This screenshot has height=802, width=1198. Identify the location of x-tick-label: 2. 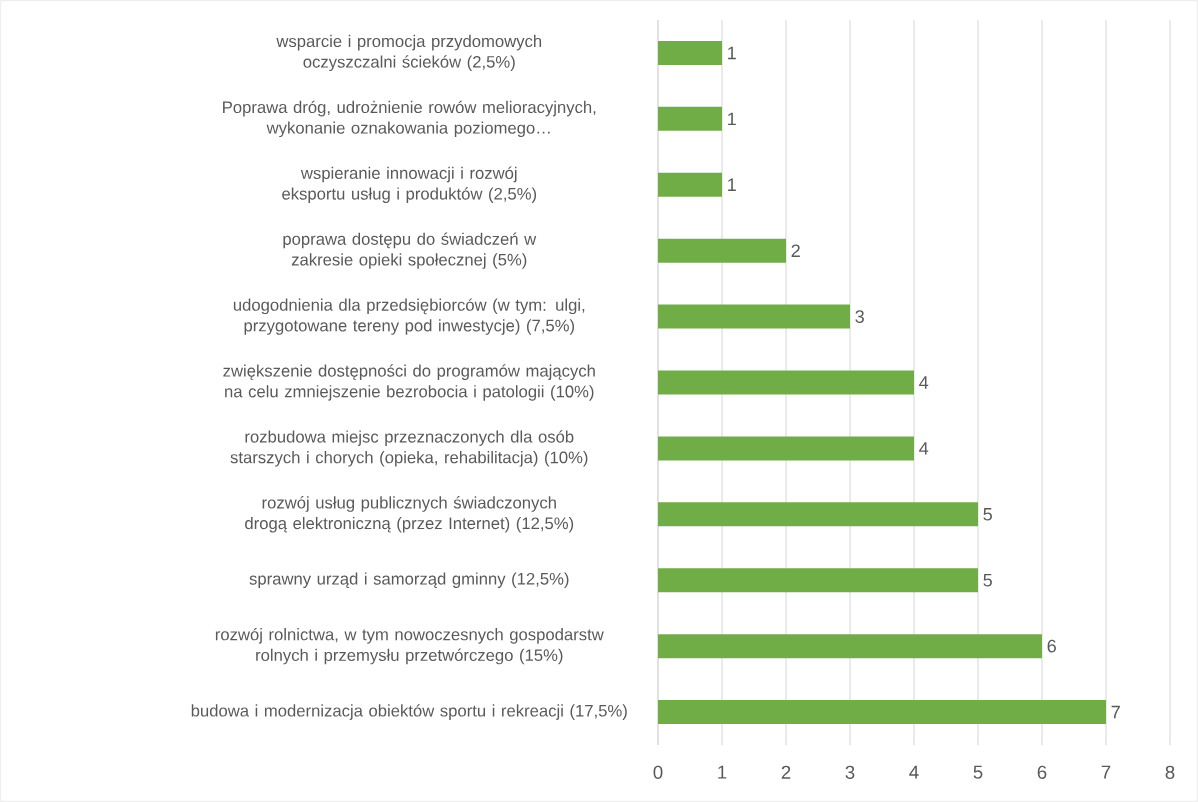
(786, 772).